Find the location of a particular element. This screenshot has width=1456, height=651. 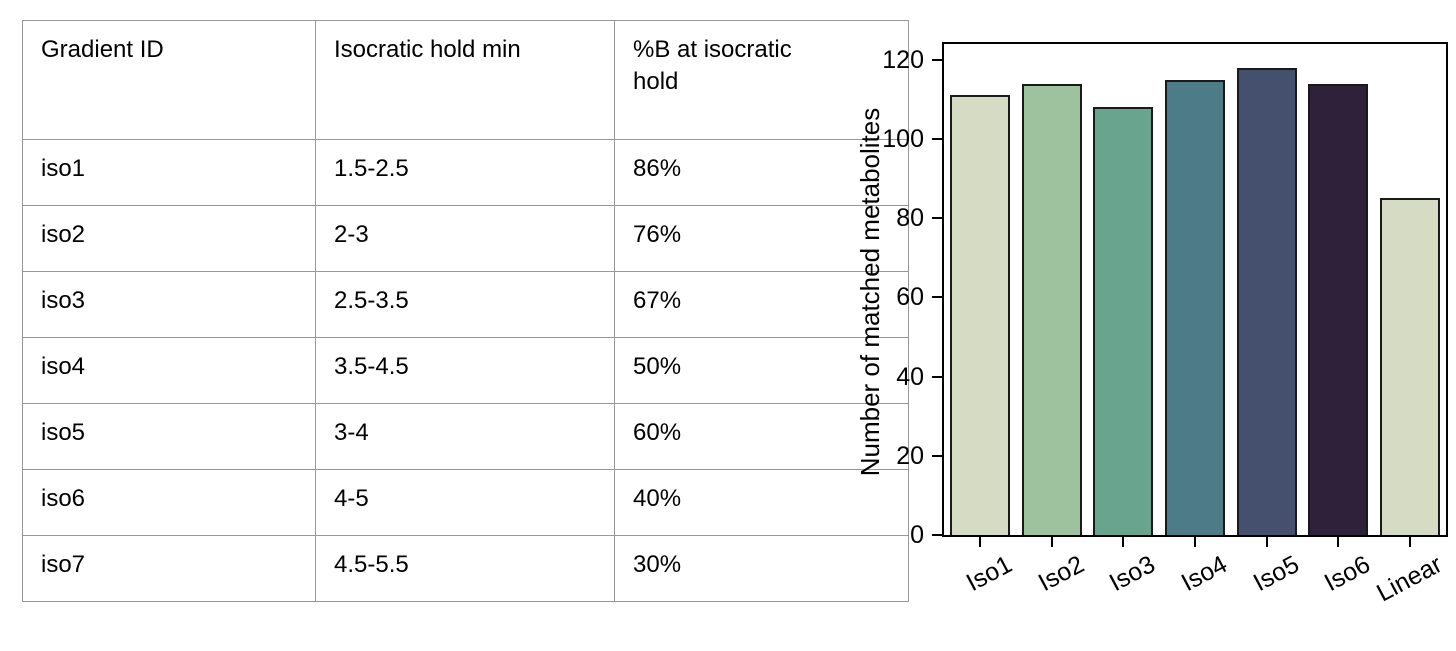

cell-percent-b: 30% is located at coordinates (761, 568).